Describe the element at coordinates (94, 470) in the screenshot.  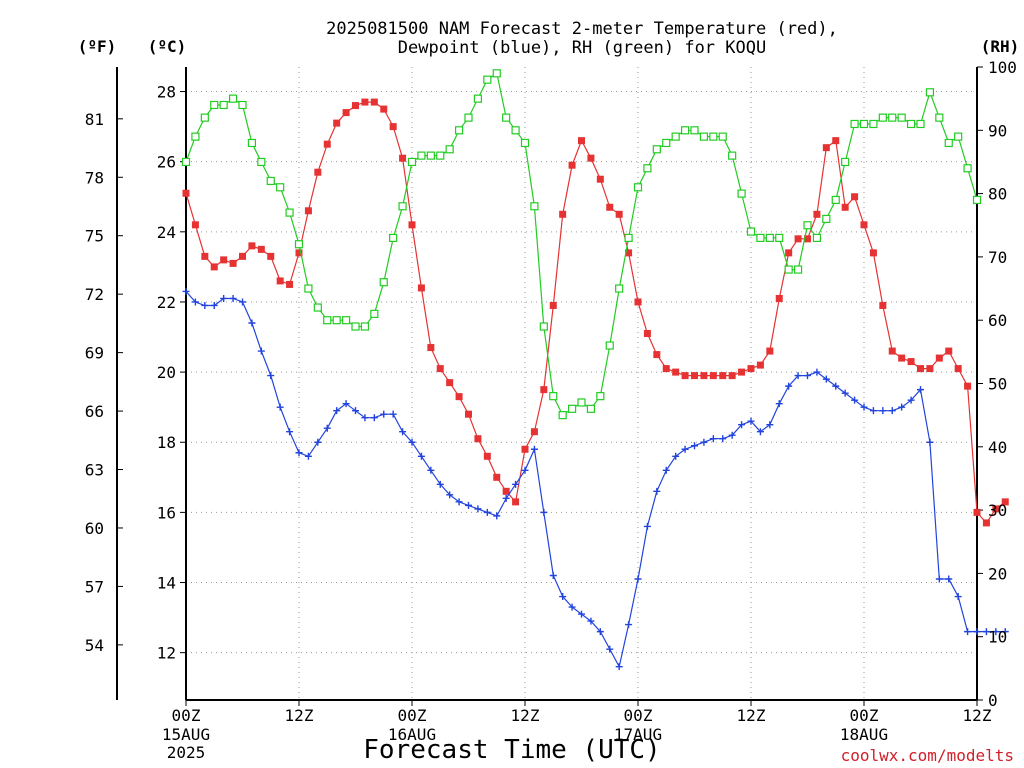
I see `fahrenheit-tick-label: 63` at that location.